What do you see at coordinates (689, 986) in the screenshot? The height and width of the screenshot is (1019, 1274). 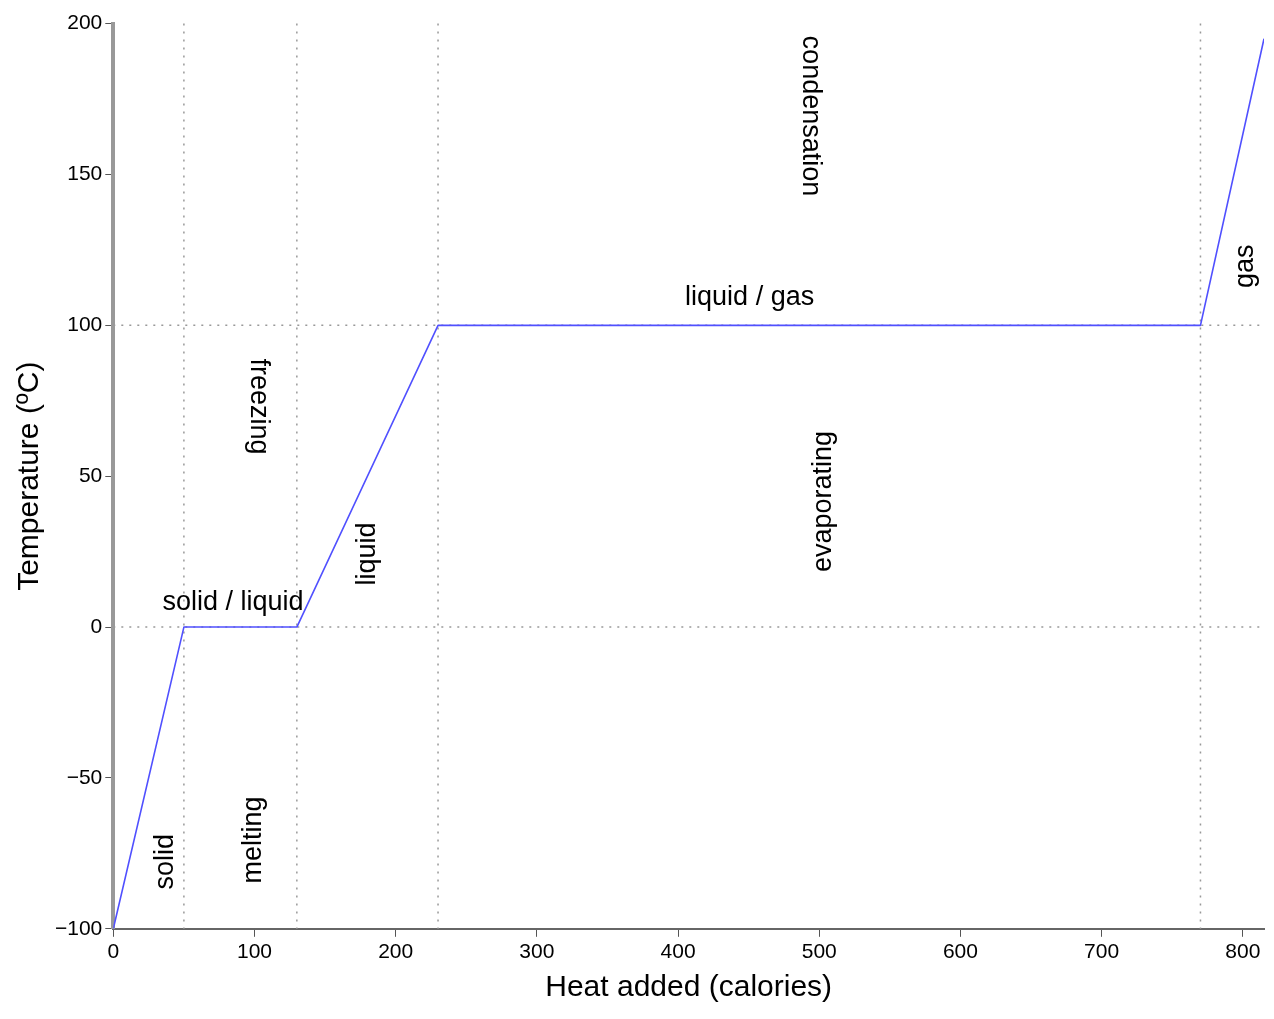 I see `x-axis-title: Heat added (calories)` at bounding box center [689, 986].